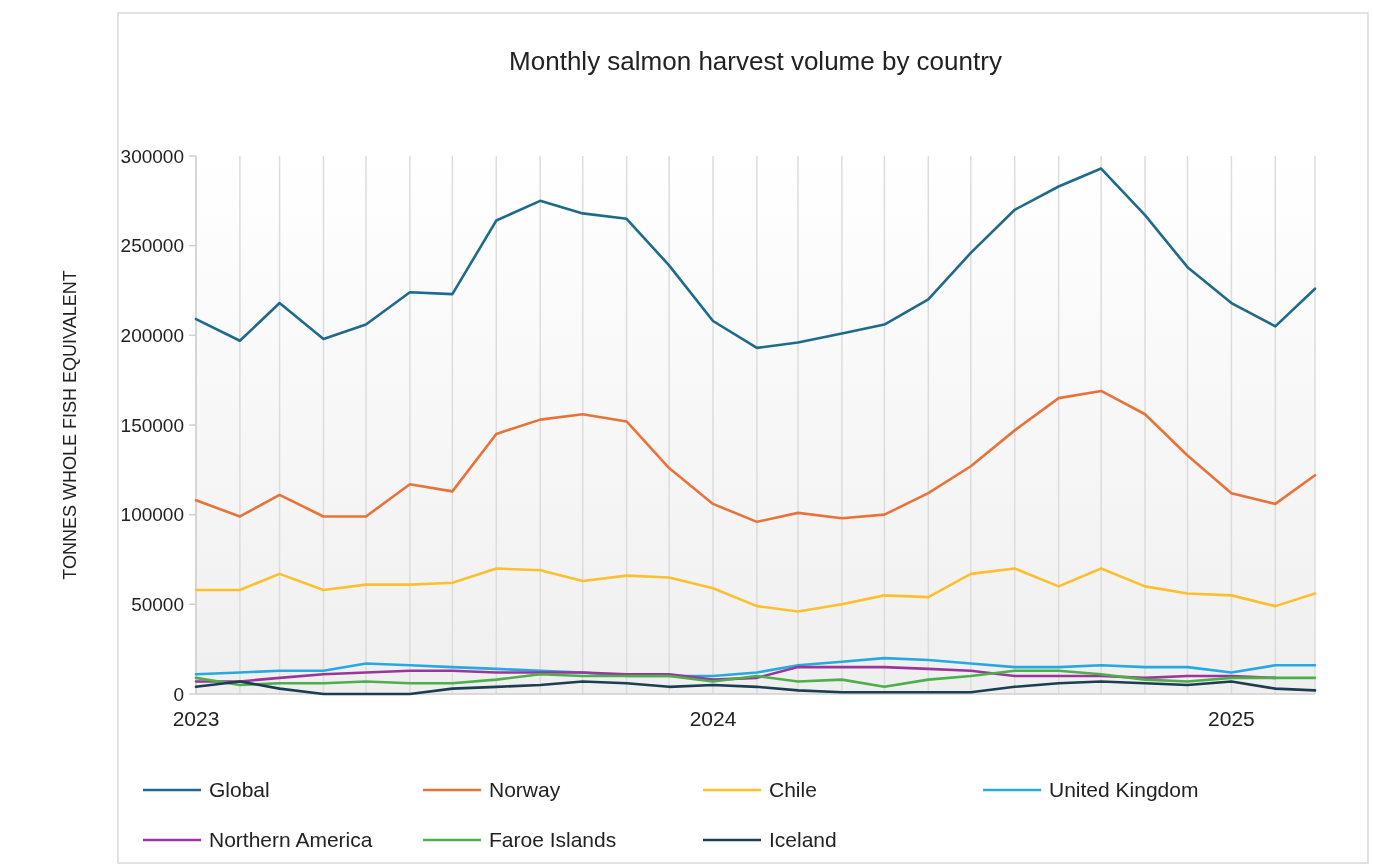 Image resolution: width=1373 pixels, height=868 pixels. Describe the element at coordinates (178, 694) in the screenshot. I see `y-tick-label: 0` at that location.